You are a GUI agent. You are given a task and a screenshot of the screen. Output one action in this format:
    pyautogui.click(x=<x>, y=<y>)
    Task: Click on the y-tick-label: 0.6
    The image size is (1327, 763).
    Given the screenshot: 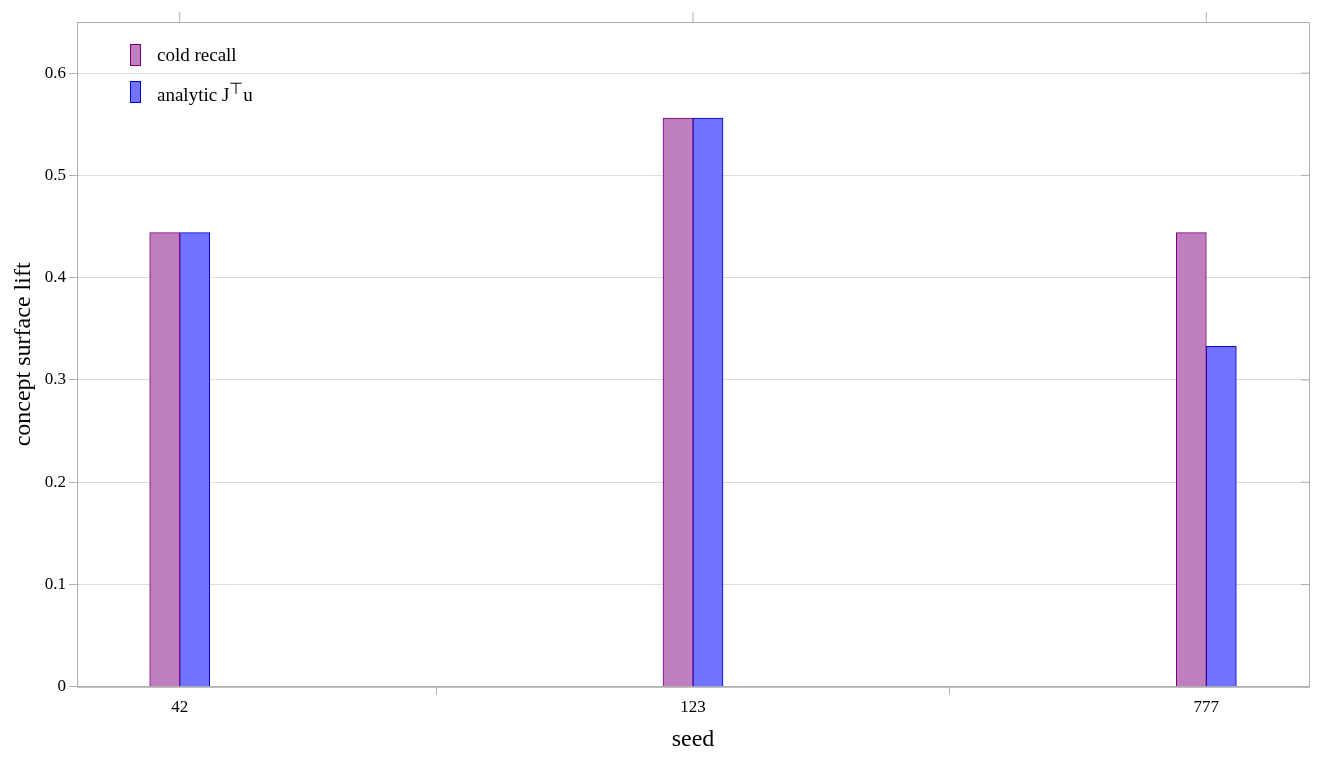 What is the action you would take?
    pyautogui.click(x=55, y=72)
    